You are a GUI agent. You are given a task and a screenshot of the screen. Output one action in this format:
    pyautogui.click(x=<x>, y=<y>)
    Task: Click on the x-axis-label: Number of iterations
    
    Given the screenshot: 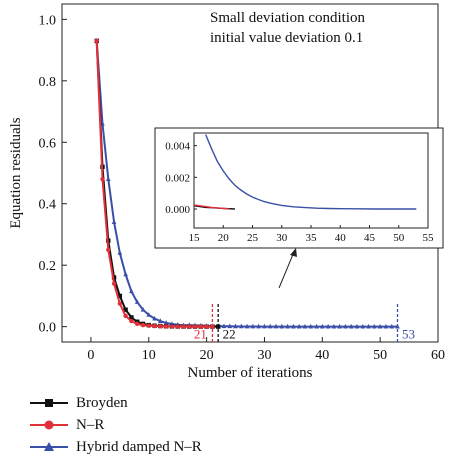 What is the action you would take?
    pyautogui.click(x=250, y=373)
    